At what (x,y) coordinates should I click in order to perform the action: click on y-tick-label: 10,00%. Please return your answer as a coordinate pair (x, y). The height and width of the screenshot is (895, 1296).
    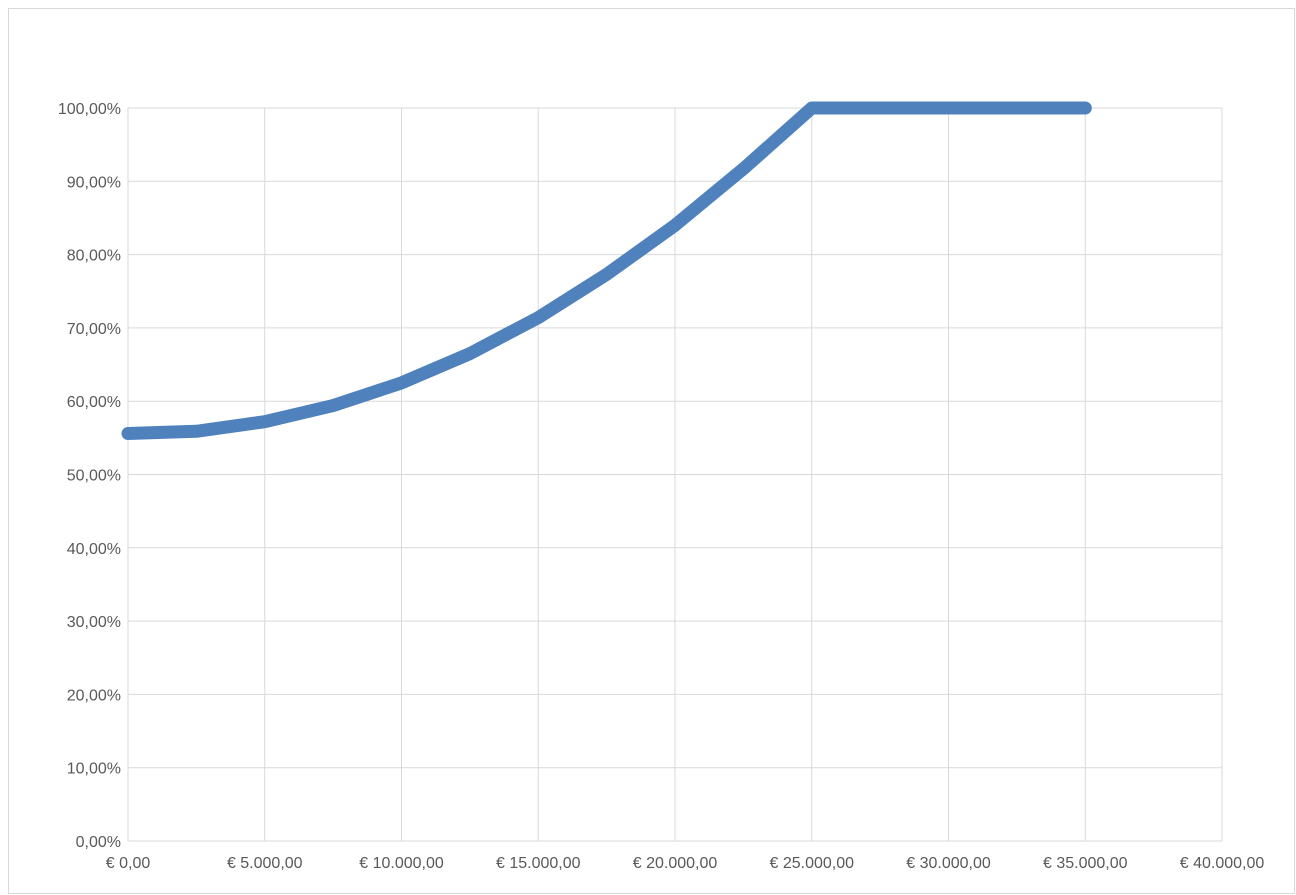
    Looking at the image, I should click on (94, 769).